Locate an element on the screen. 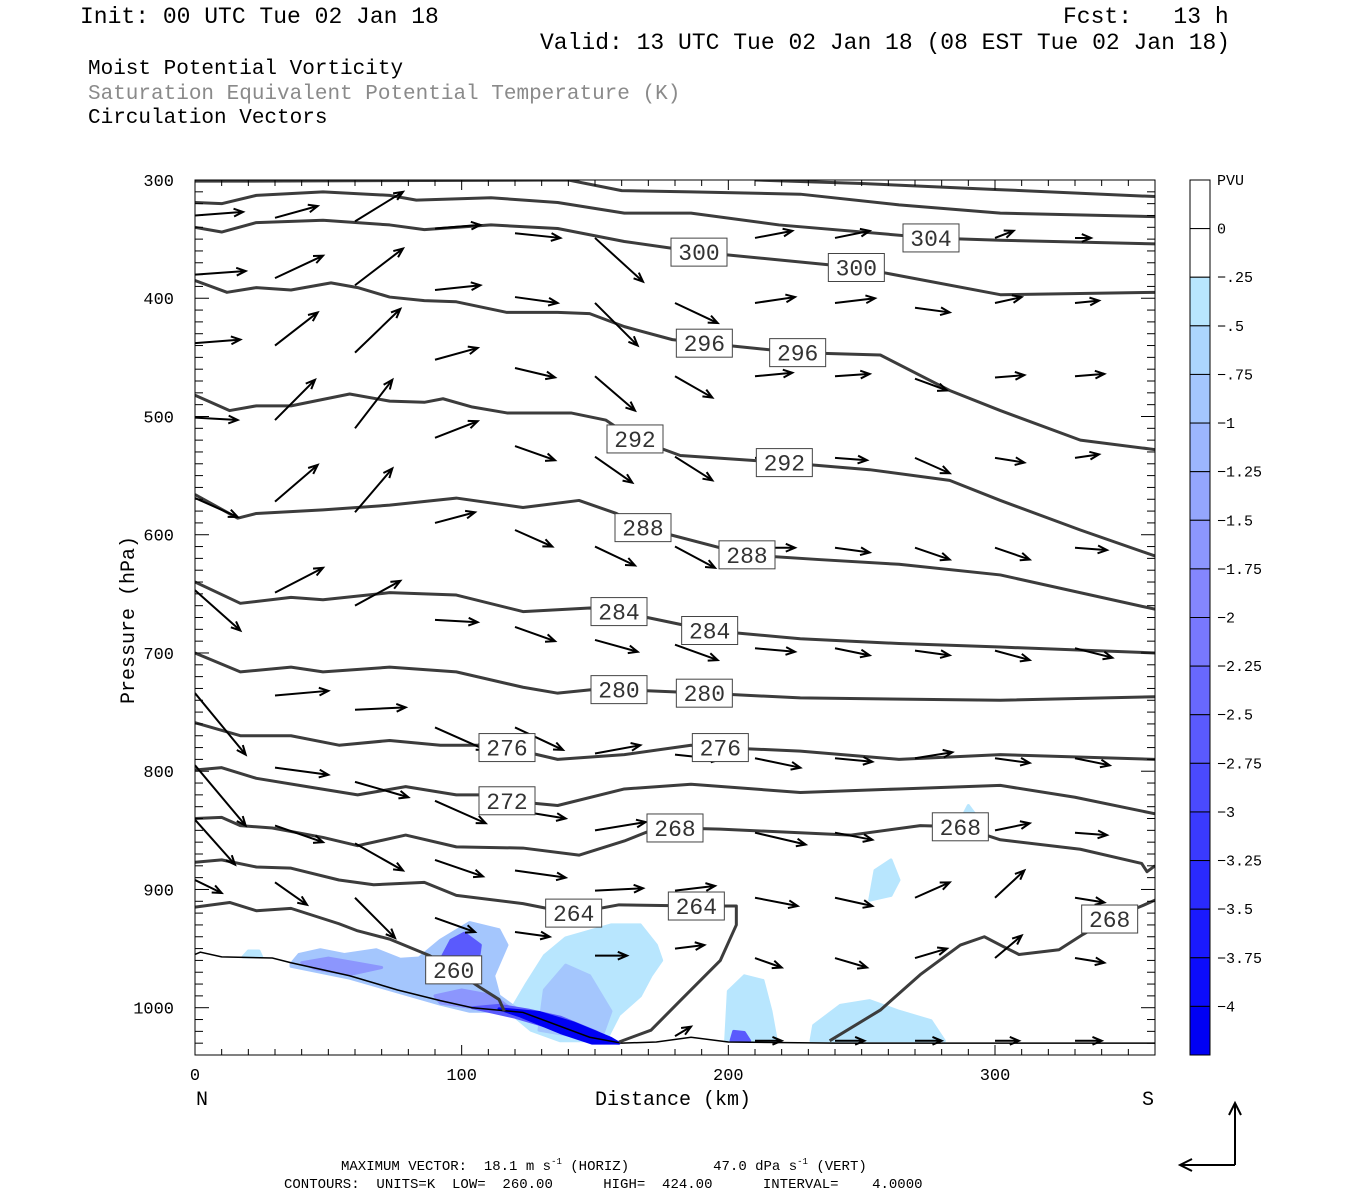 The width and height of the screenshot is (1350, 1200). contour-label: 300 is located at coordinates (698, 254).